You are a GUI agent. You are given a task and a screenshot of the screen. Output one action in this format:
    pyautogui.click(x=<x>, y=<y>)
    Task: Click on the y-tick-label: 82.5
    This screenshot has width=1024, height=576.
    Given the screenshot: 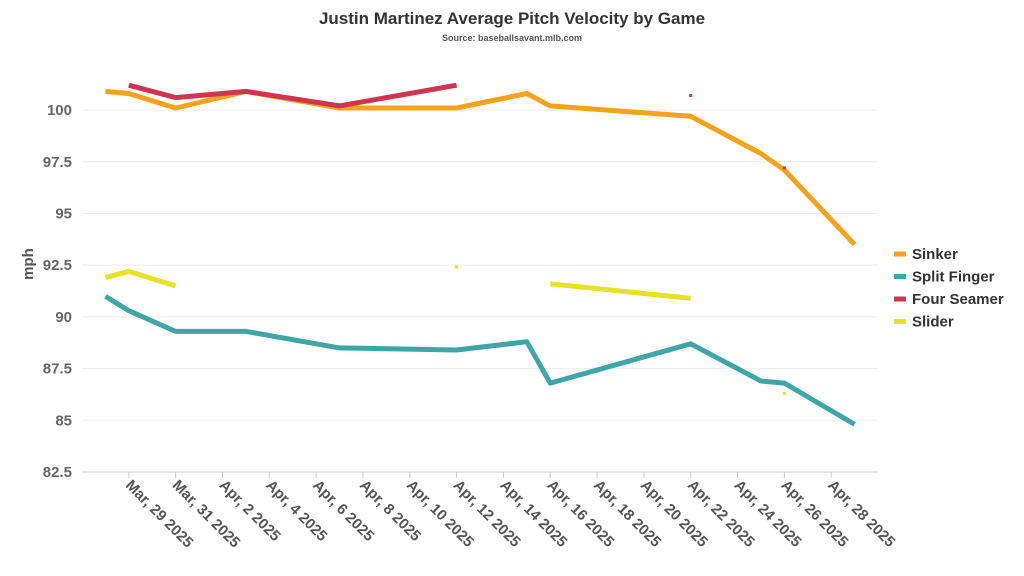 What is the action you would take?
    pyautogui.click(x=57, y=472)
    